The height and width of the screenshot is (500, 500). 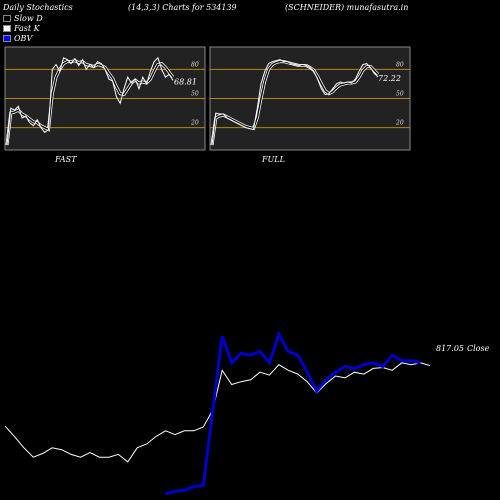 What do you see at coordinates (7, 18) in the screenshot?
I see `legend-swatch-slow-d` at bounding box center [7, 18].